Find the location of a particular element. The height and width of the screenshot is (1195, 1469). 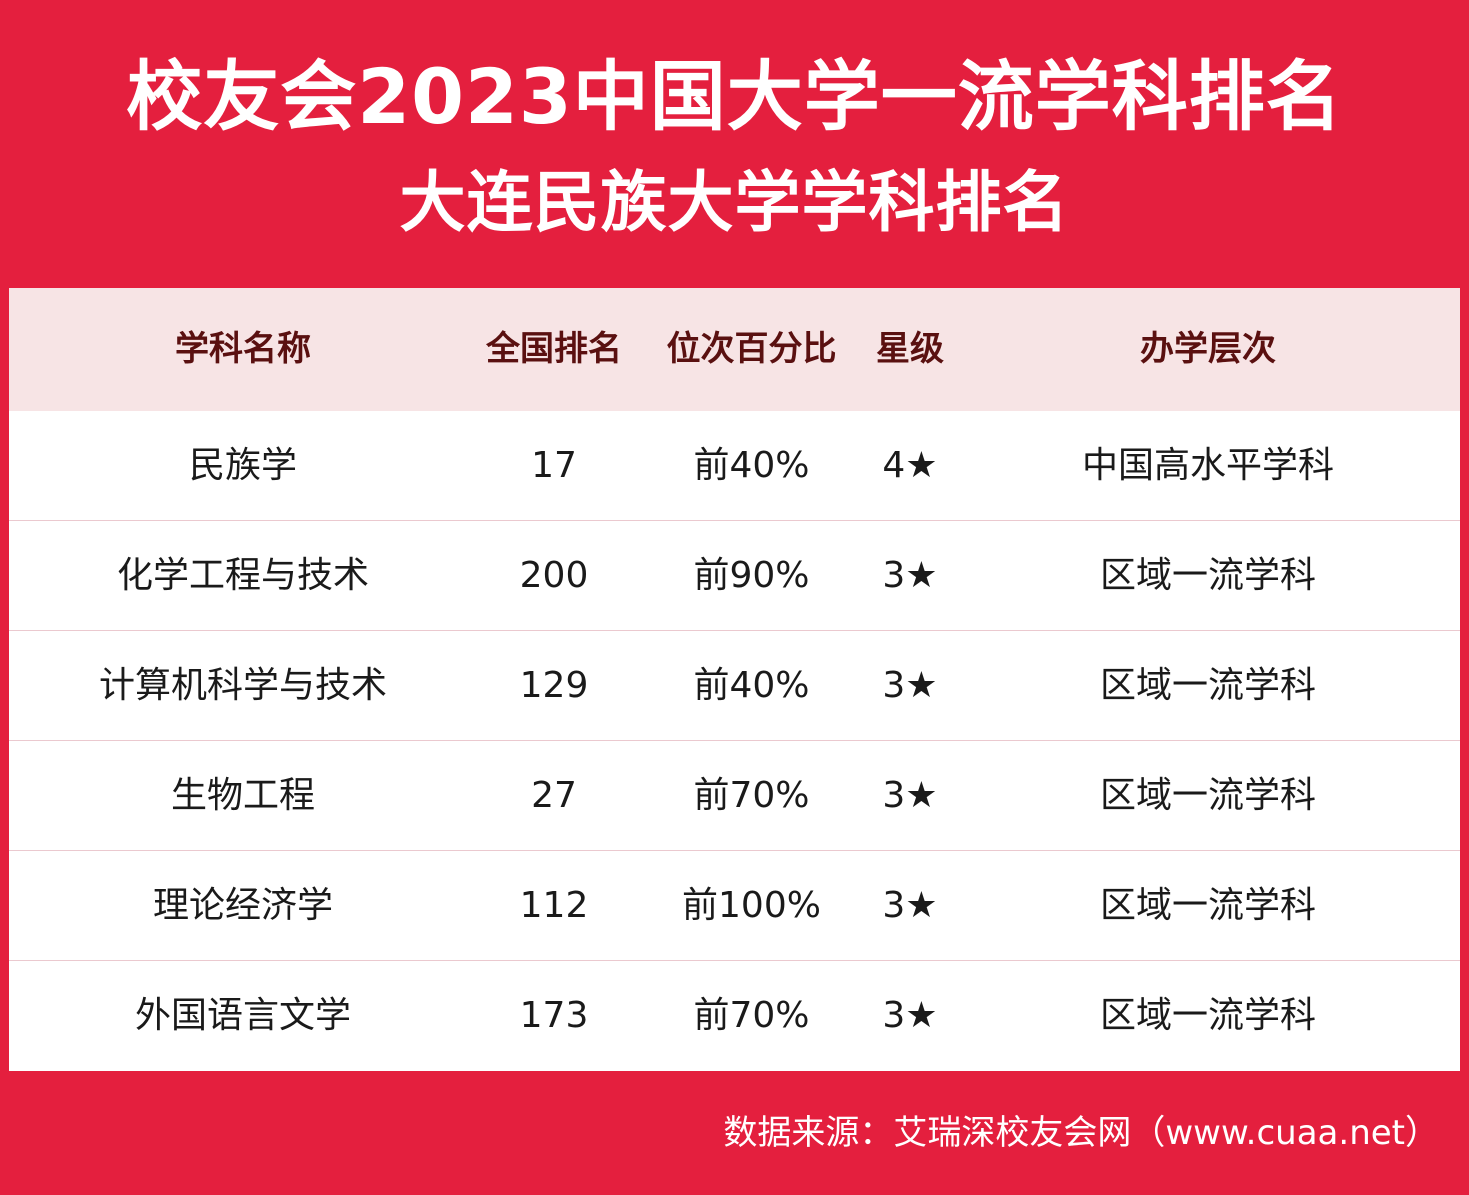

table-row: 外国语言文学 173 前70% 3★ 区域一流学科 is located at coordinates (734, 1016).